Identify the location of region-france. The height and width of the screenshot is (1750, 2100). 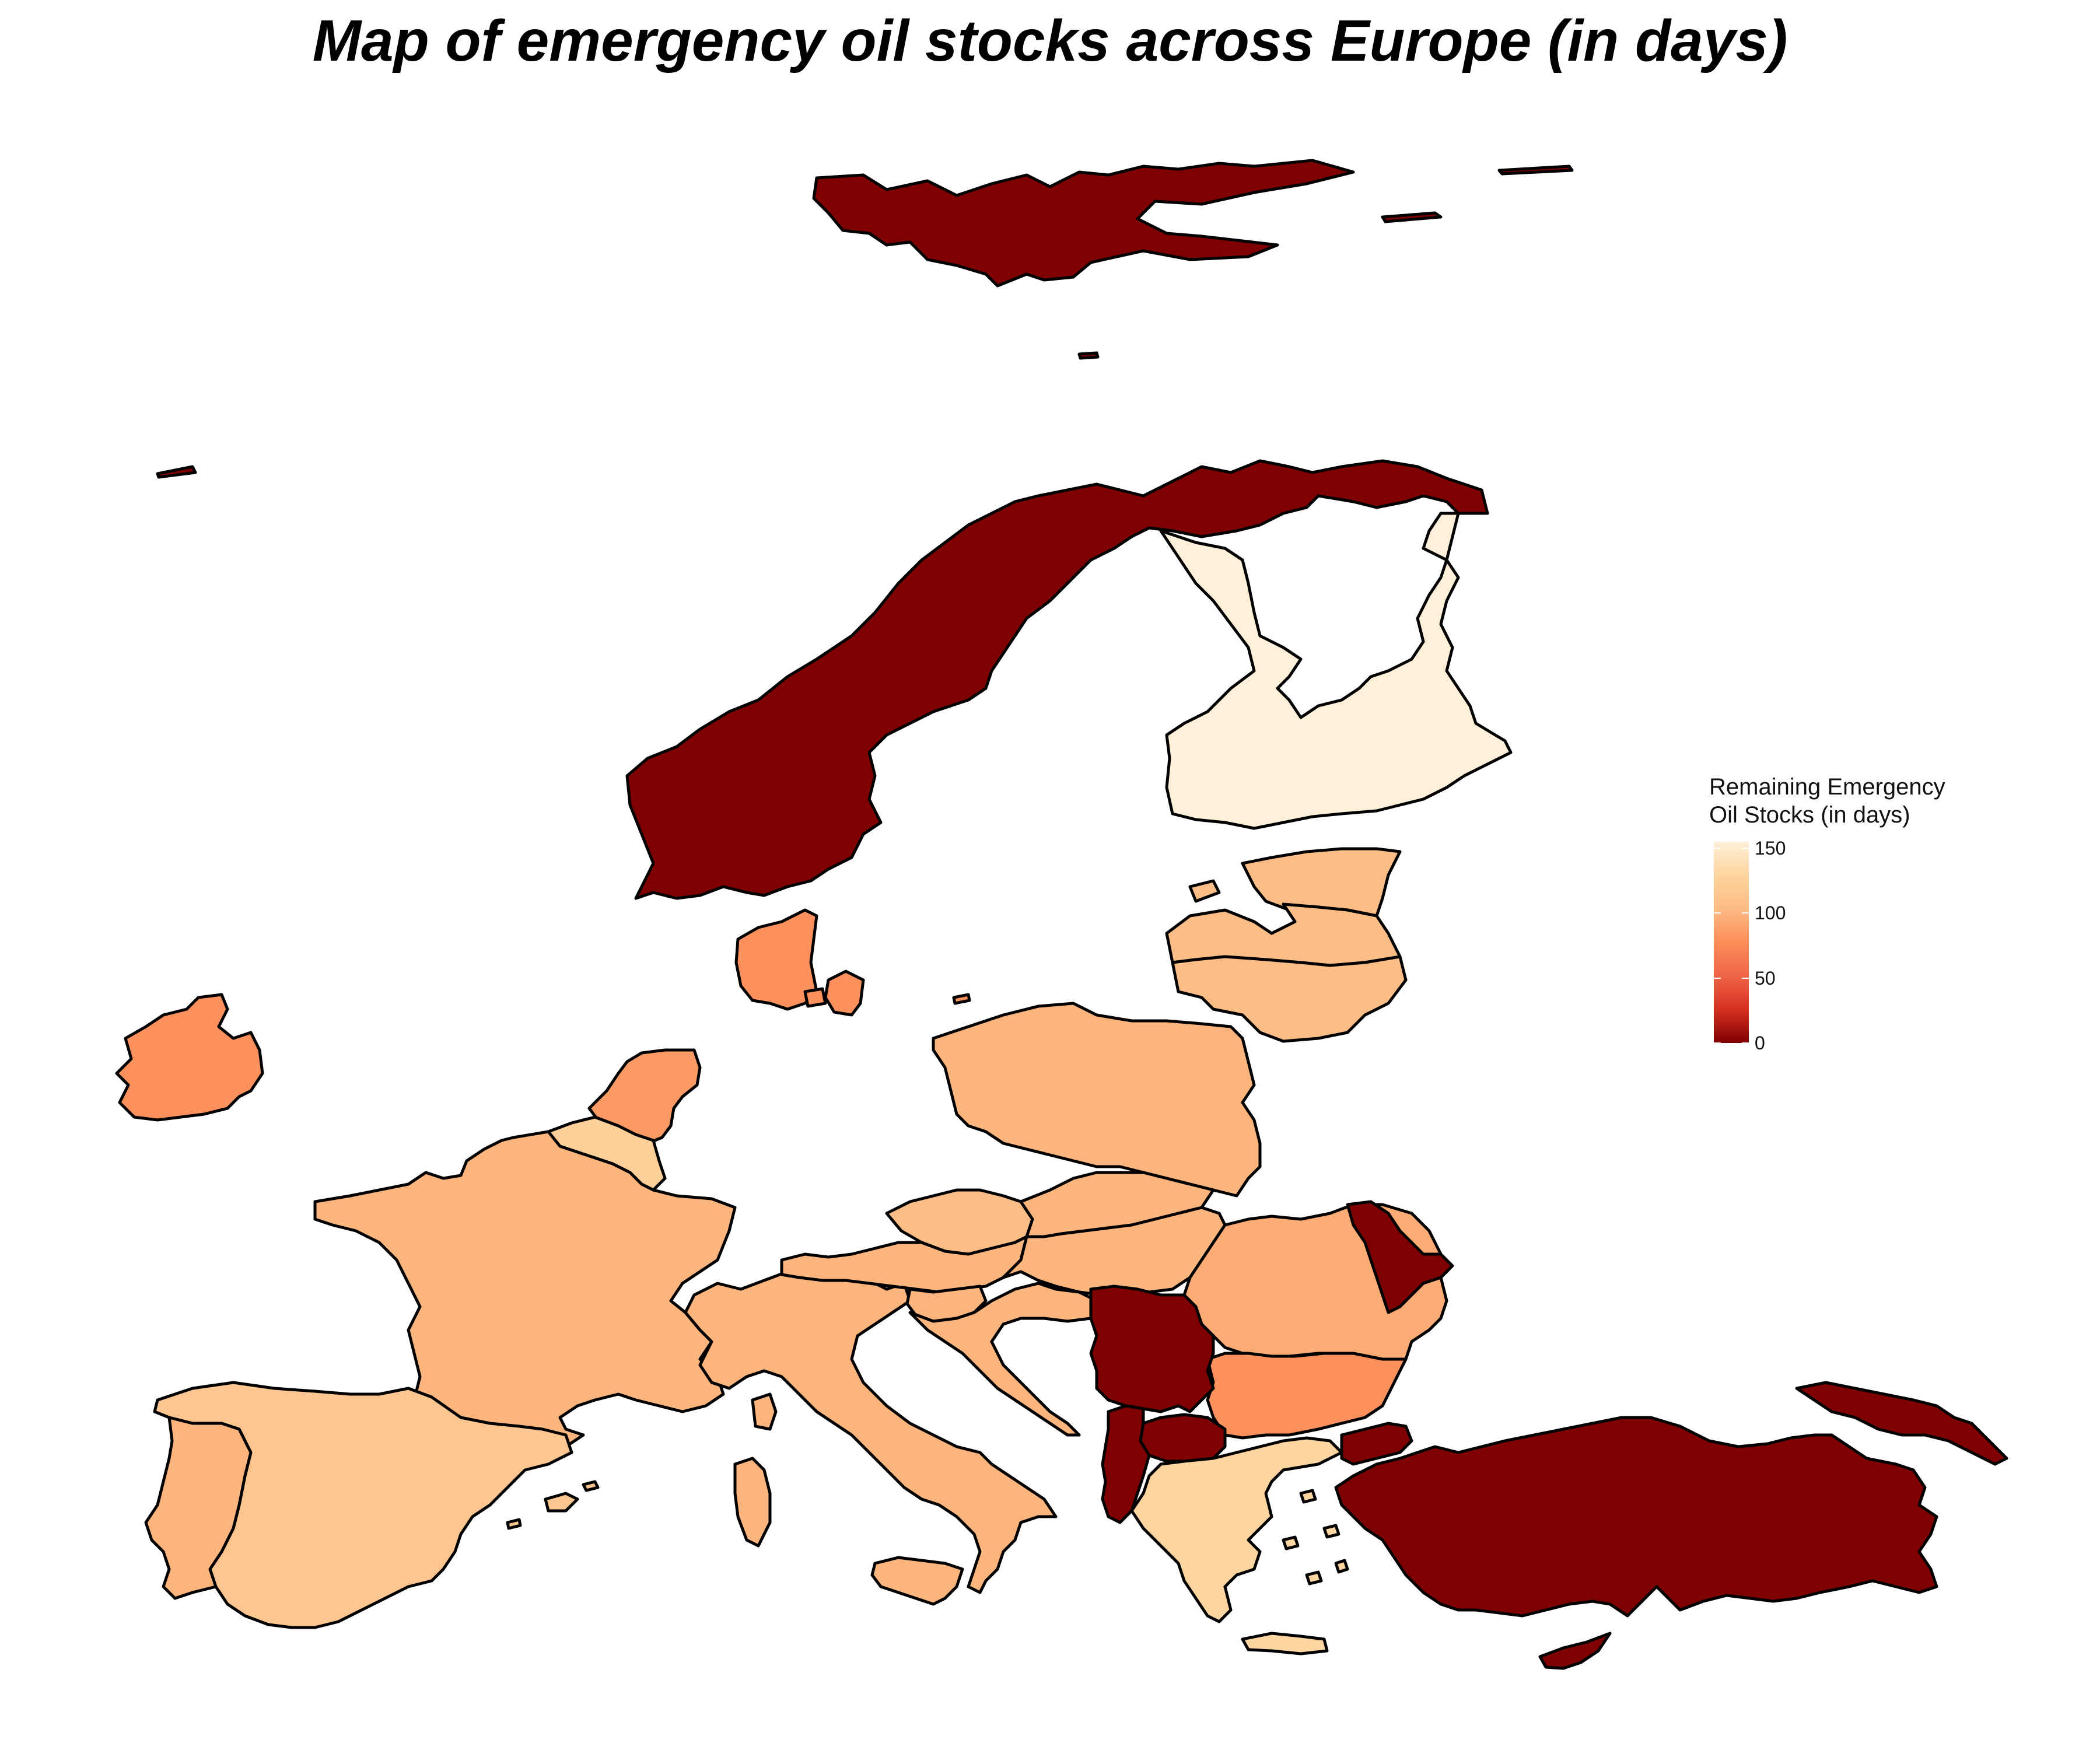
(525, 1289).